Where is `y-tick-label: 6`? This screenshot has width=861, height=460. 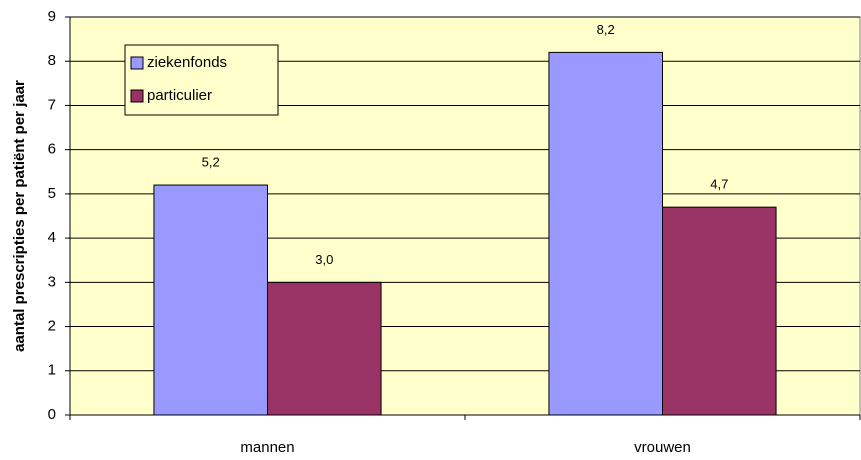 y-tick-label: 6 is located at coordinates (52, 149).